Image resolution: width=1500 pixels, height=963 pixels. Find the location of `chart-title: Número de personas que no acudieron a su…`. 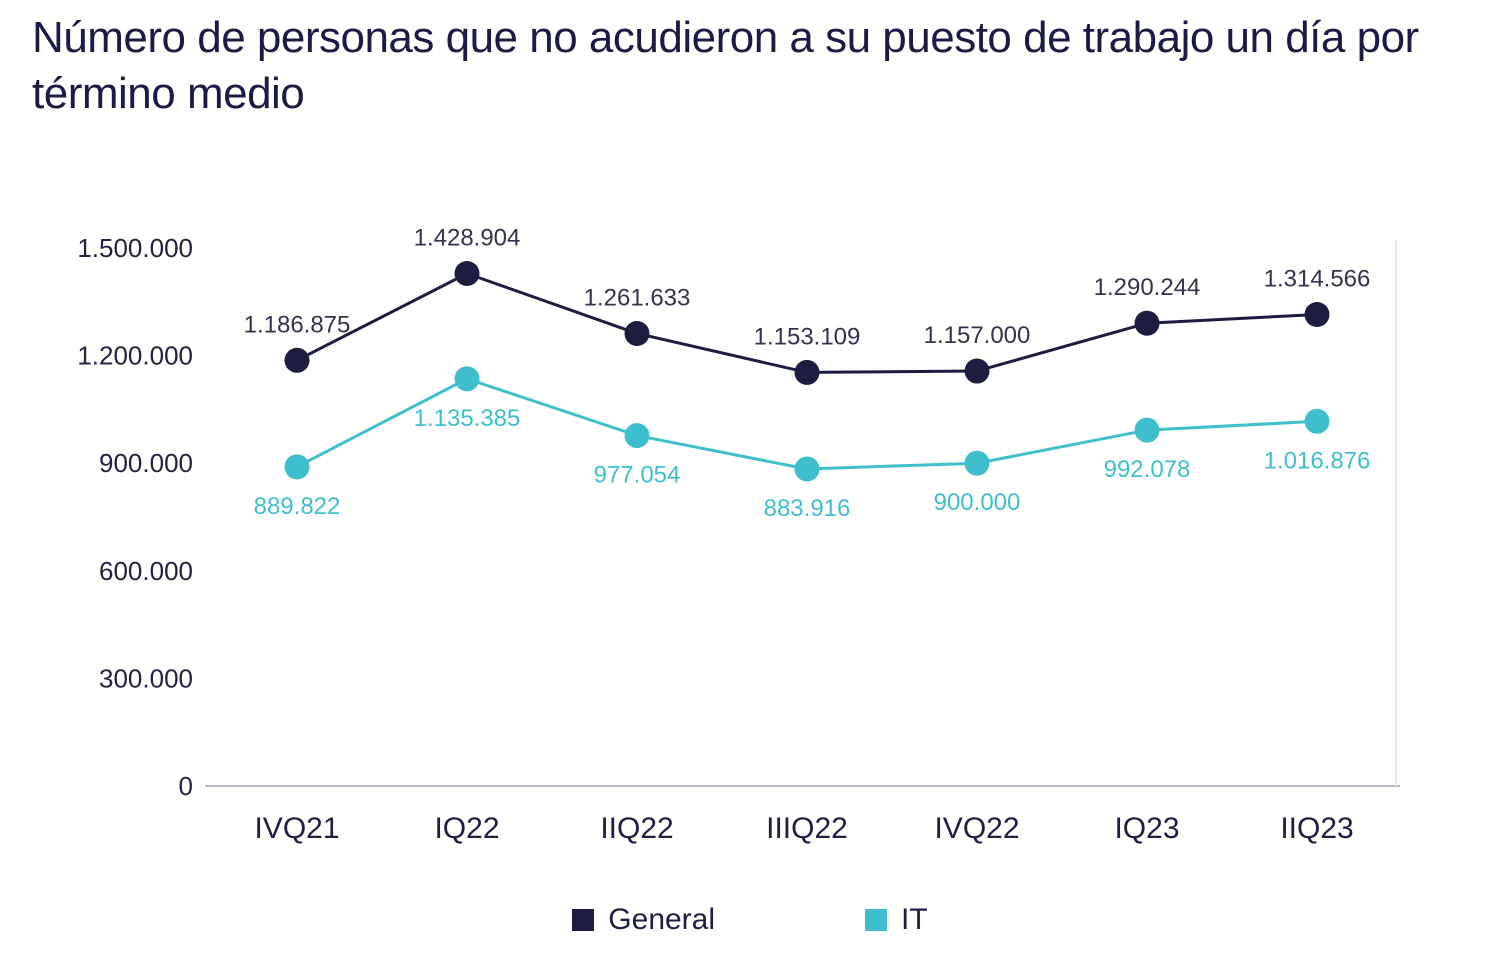

chart-title: Número de personas que no acudieron a su… is located at coordinates (725, 66).